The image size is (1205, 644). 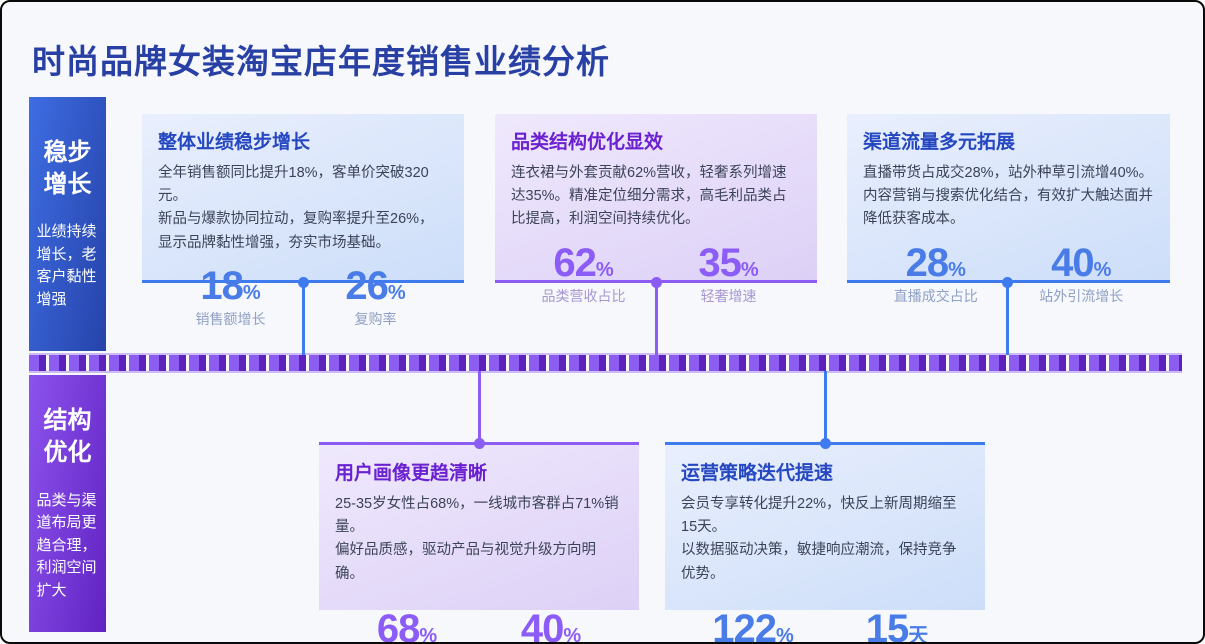 I want to click on connector-dot-card2, so click(x=656, y=282).